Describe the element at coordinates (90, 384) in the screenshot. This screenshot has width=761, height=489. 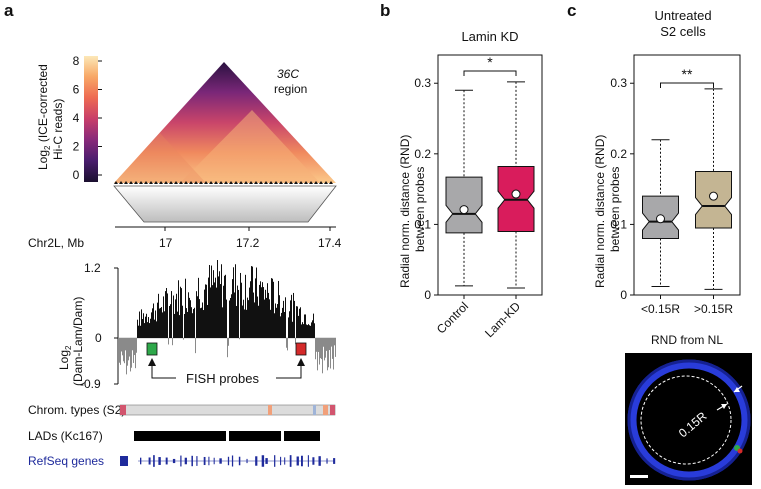
I see `damid-tick-neg: -0.9` at that location.